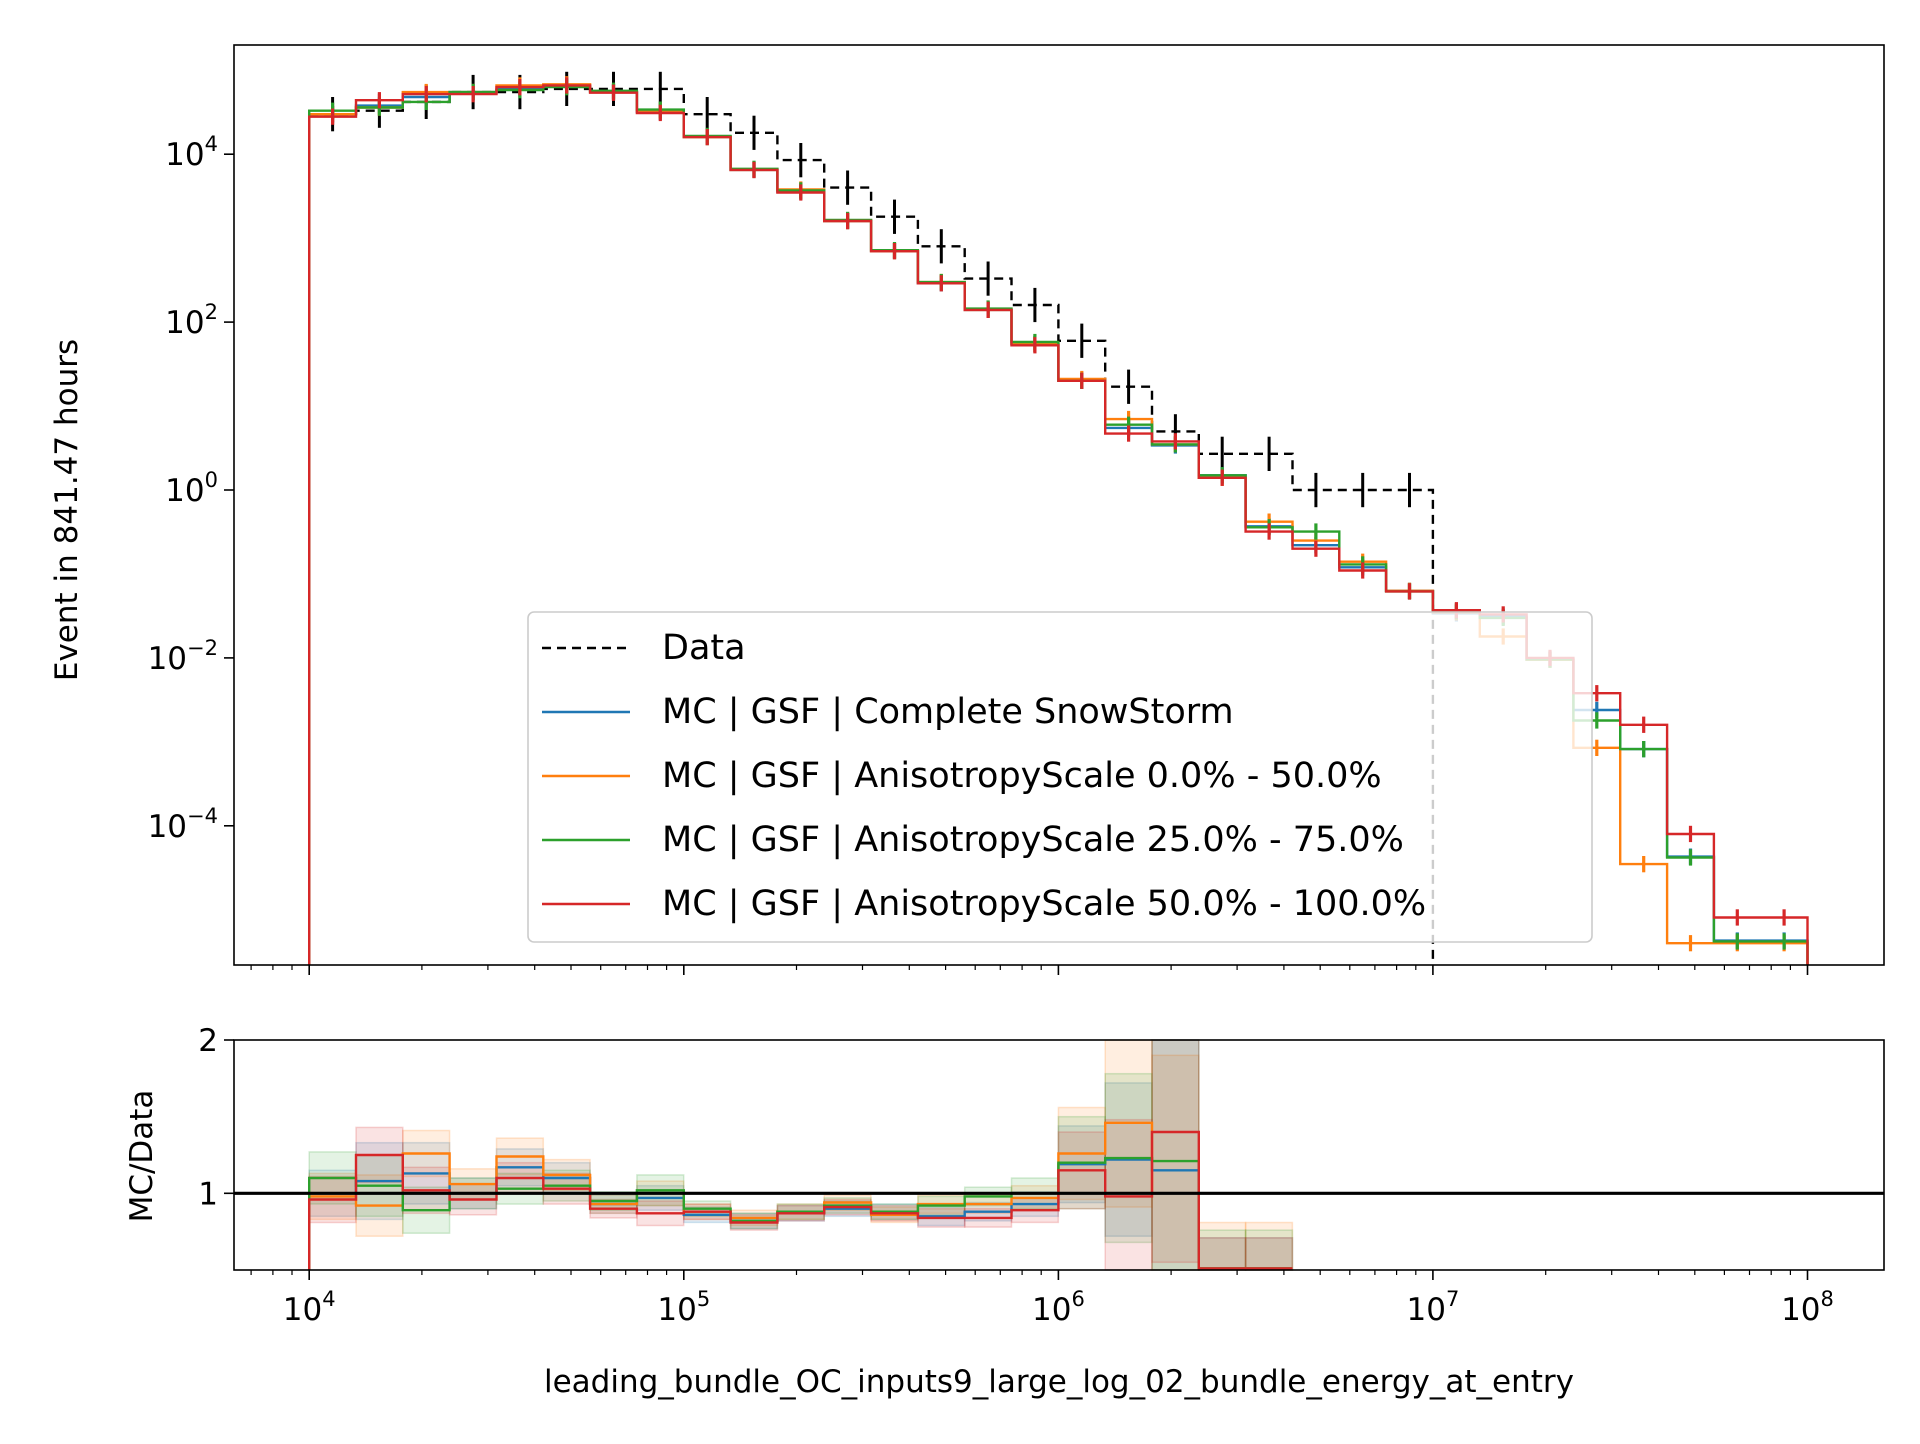 Image resolution: width=1920 pixels, height=1444 pixels. I want to click on ratio-y-tick-label: 1, so click(208, 1194).